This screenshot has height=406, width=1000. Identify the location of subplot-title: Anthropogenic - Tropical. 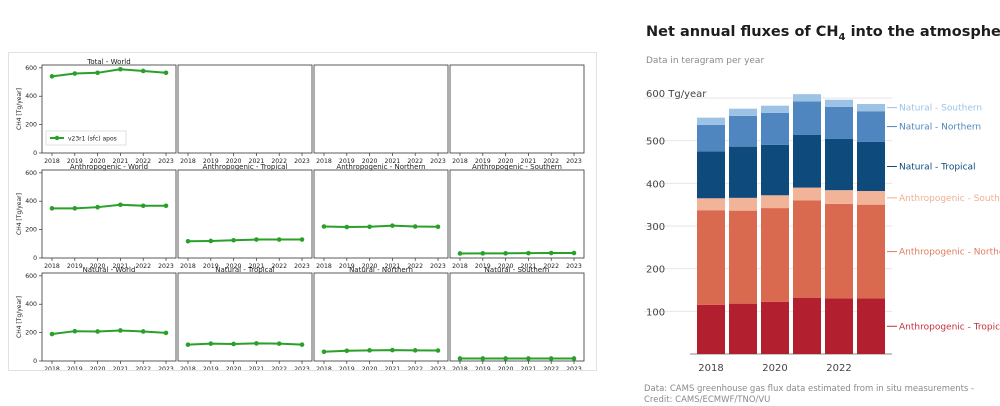
(245, 167).